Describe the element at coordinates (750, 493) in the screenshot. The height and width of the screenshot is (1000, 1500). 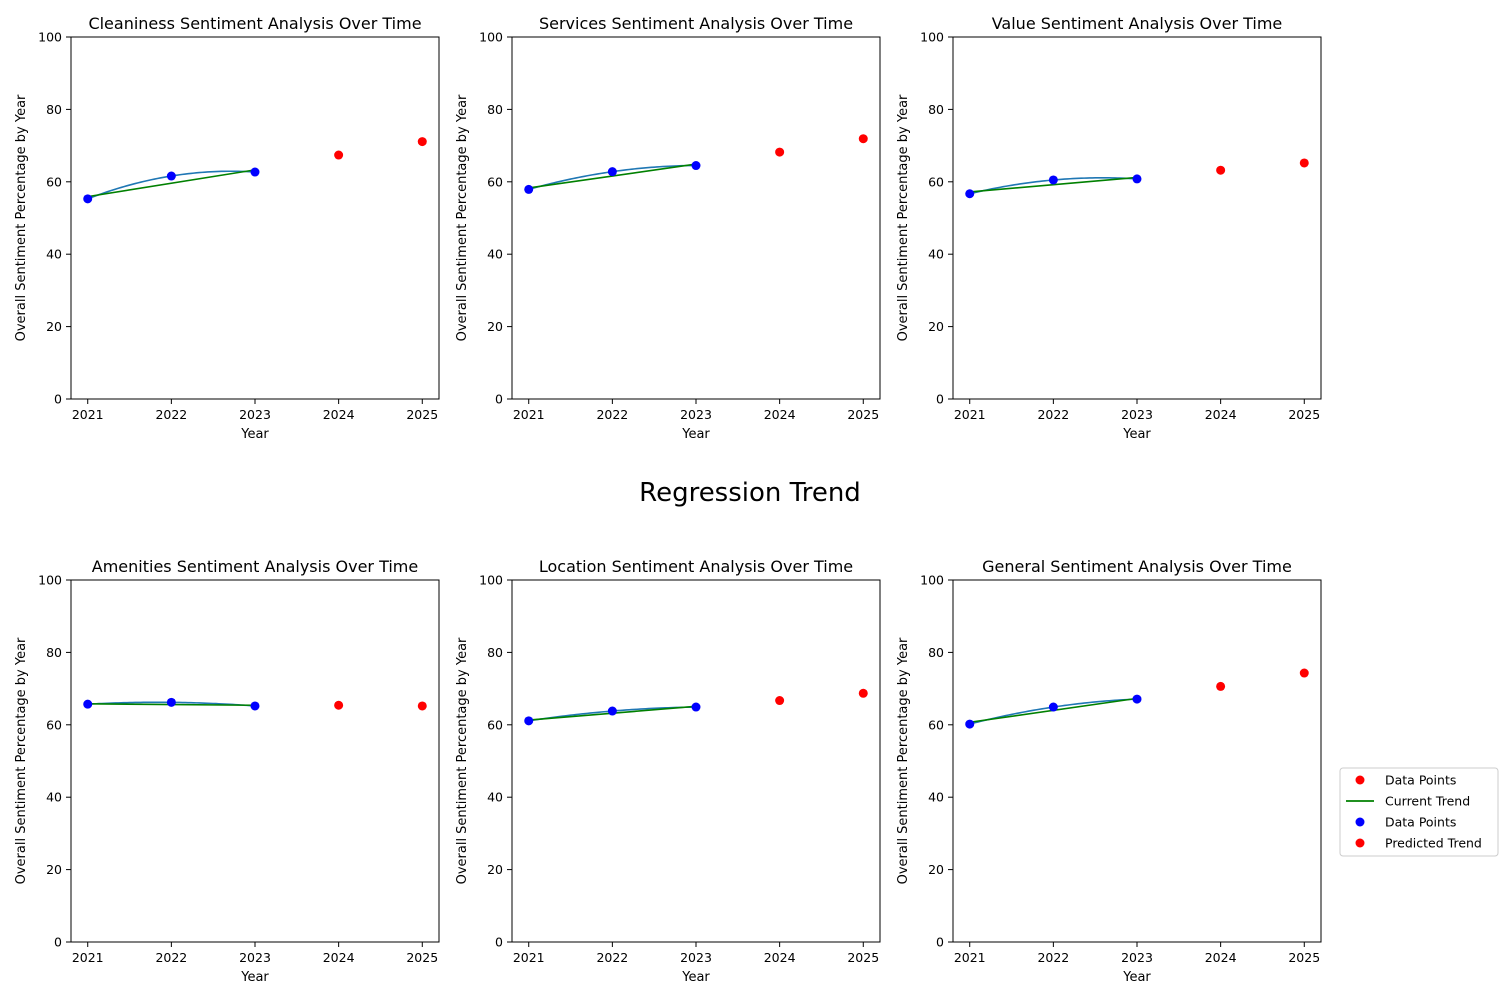
I see `figure-suptitle: Regression Trend` at that location.